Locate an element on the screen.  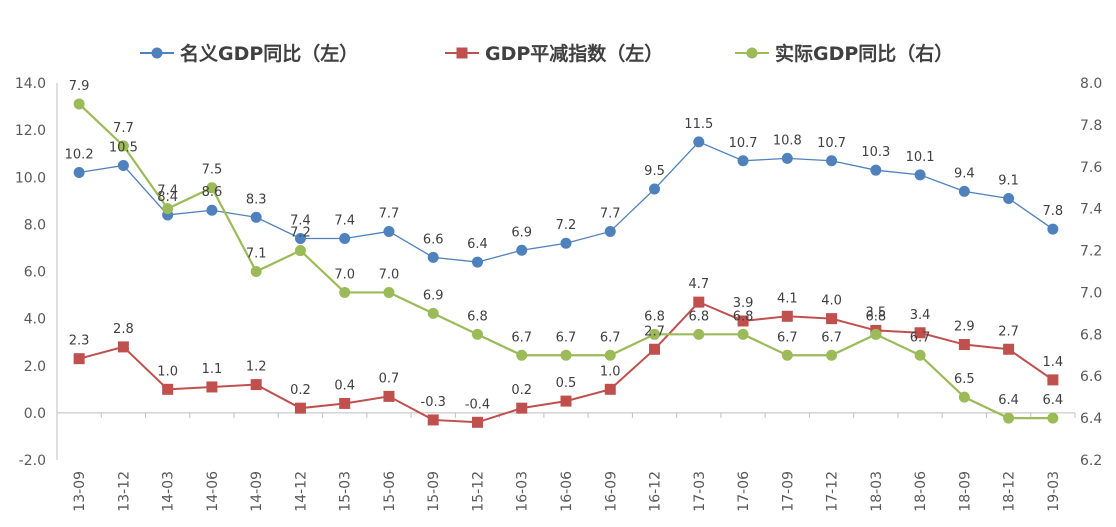
x-tick-label: 18-09 is located at coordinates (965, 491).